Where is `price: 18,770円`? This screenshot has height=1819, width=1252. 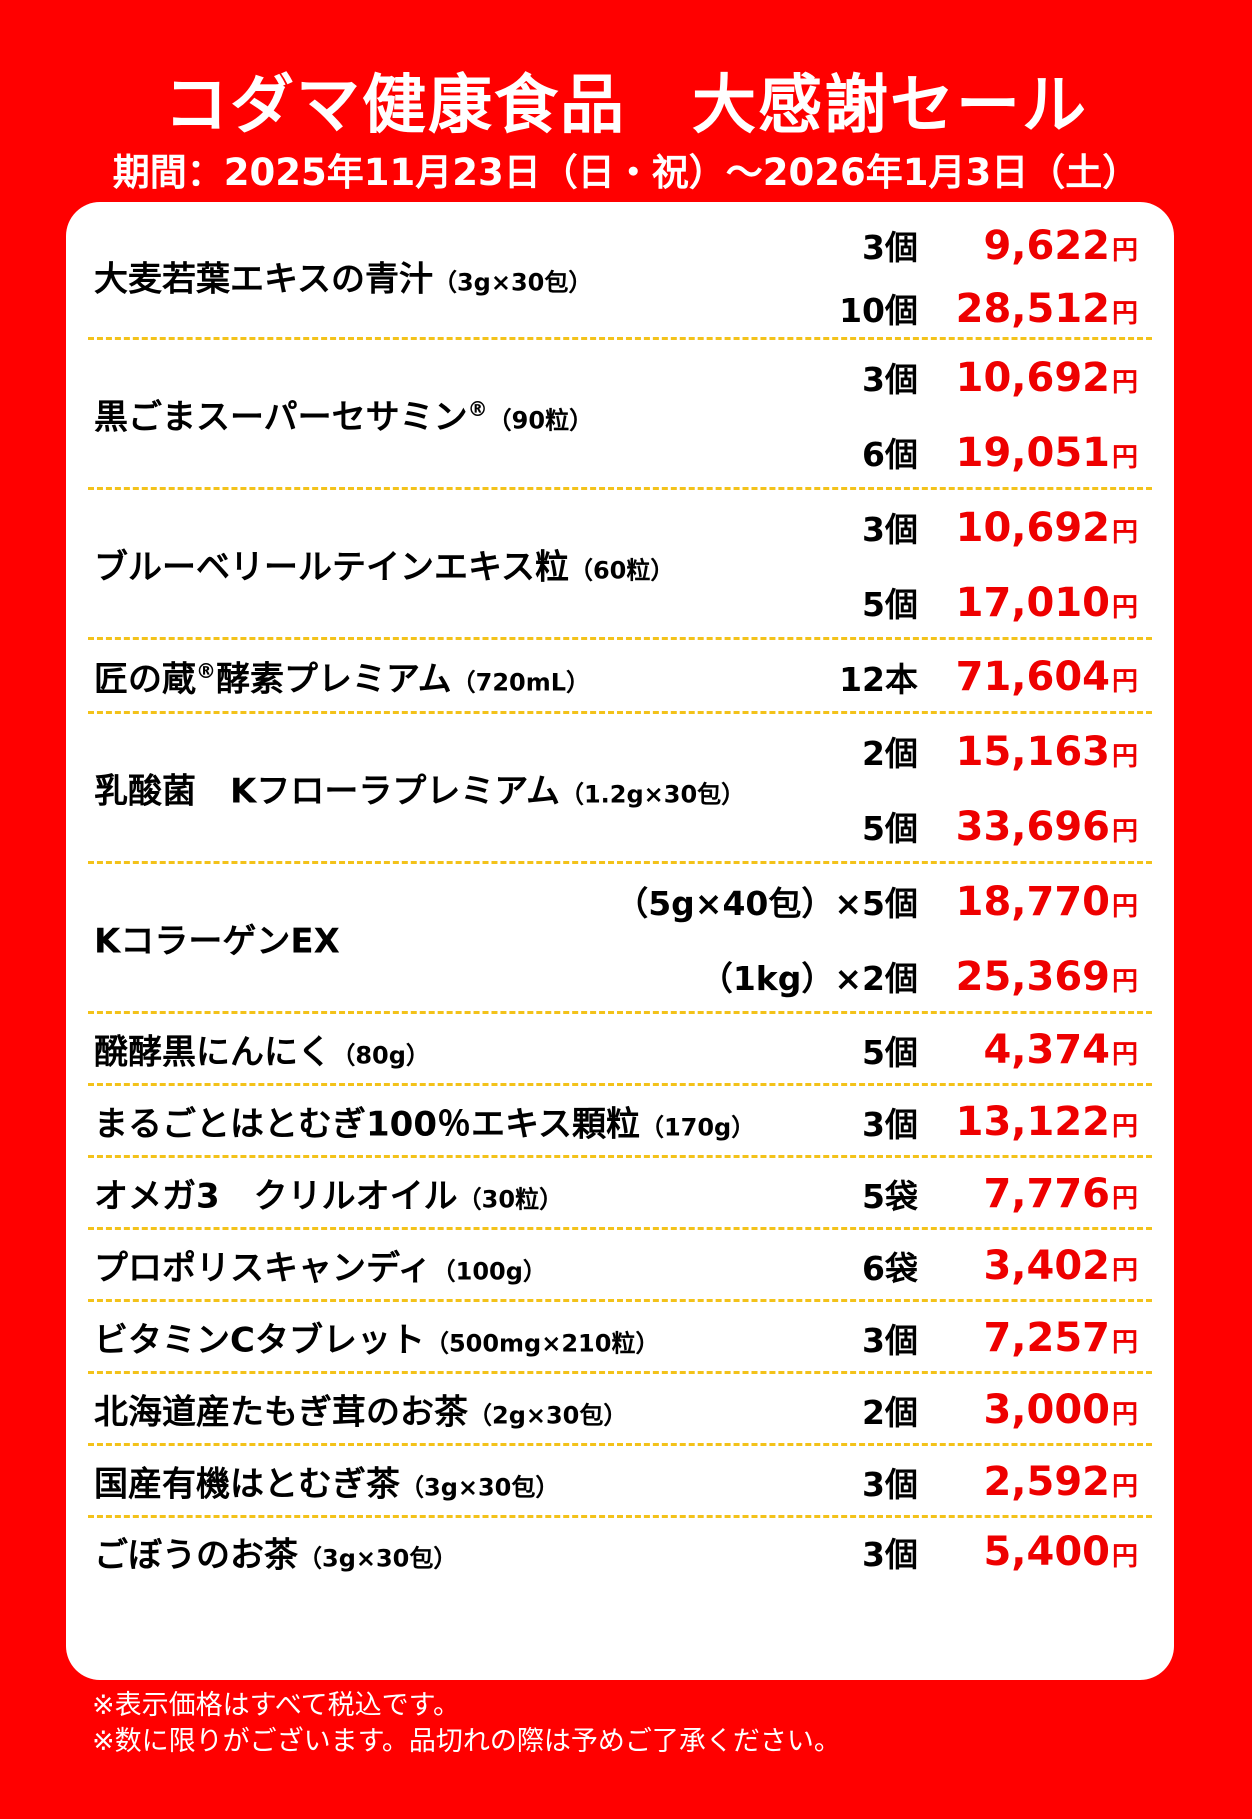
price: 18,770円 is located at coordinates (1038, 904).